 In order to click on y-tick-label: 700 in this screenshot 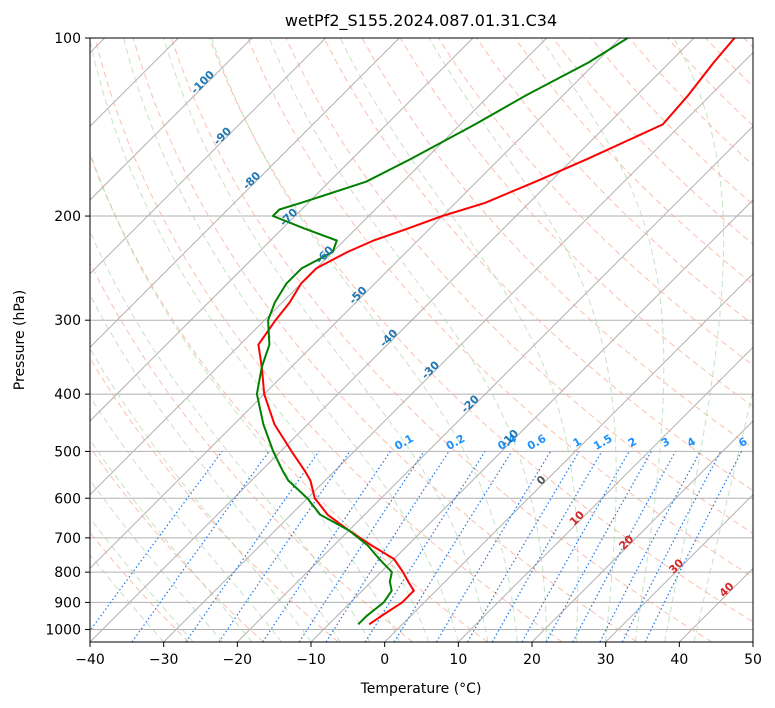, I will do `click(67, 539)`.